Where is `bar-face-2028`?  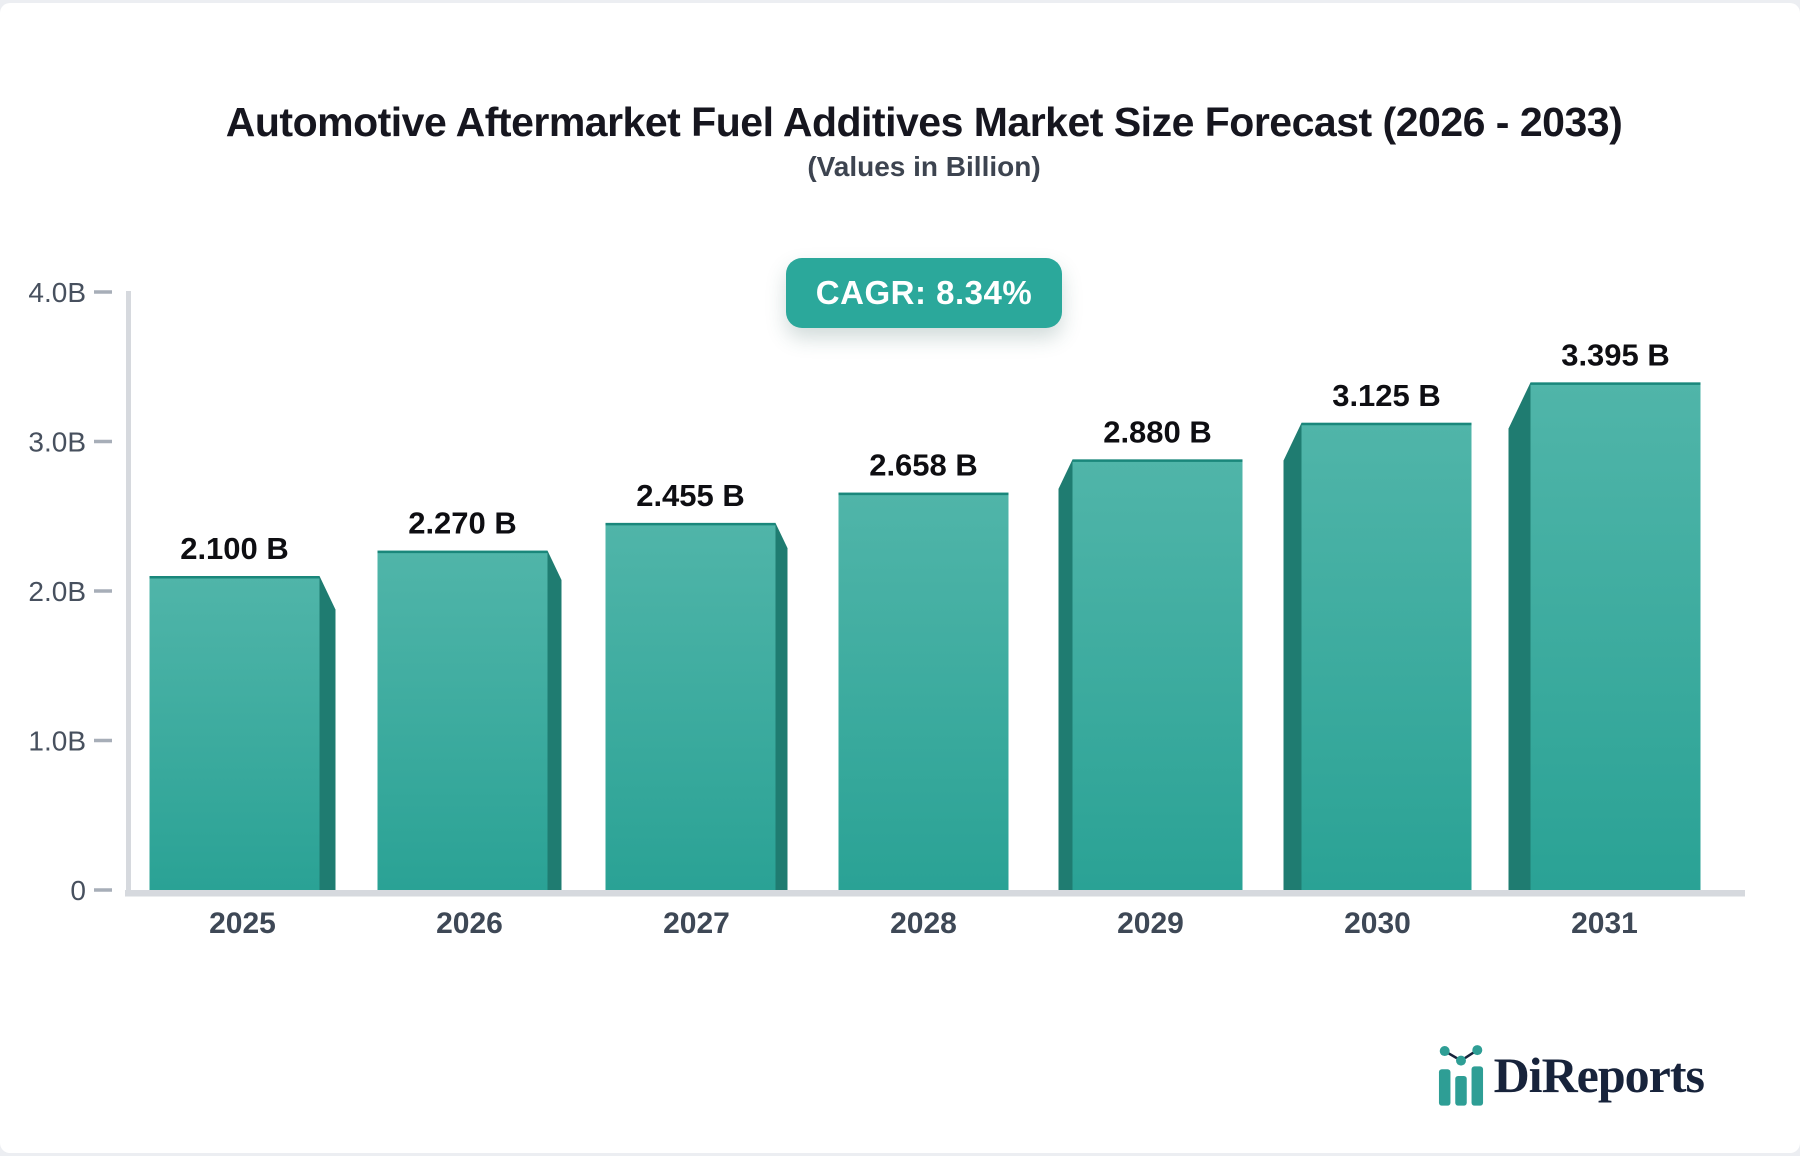 bar-face-2028 is located at coordinates (923, 691).